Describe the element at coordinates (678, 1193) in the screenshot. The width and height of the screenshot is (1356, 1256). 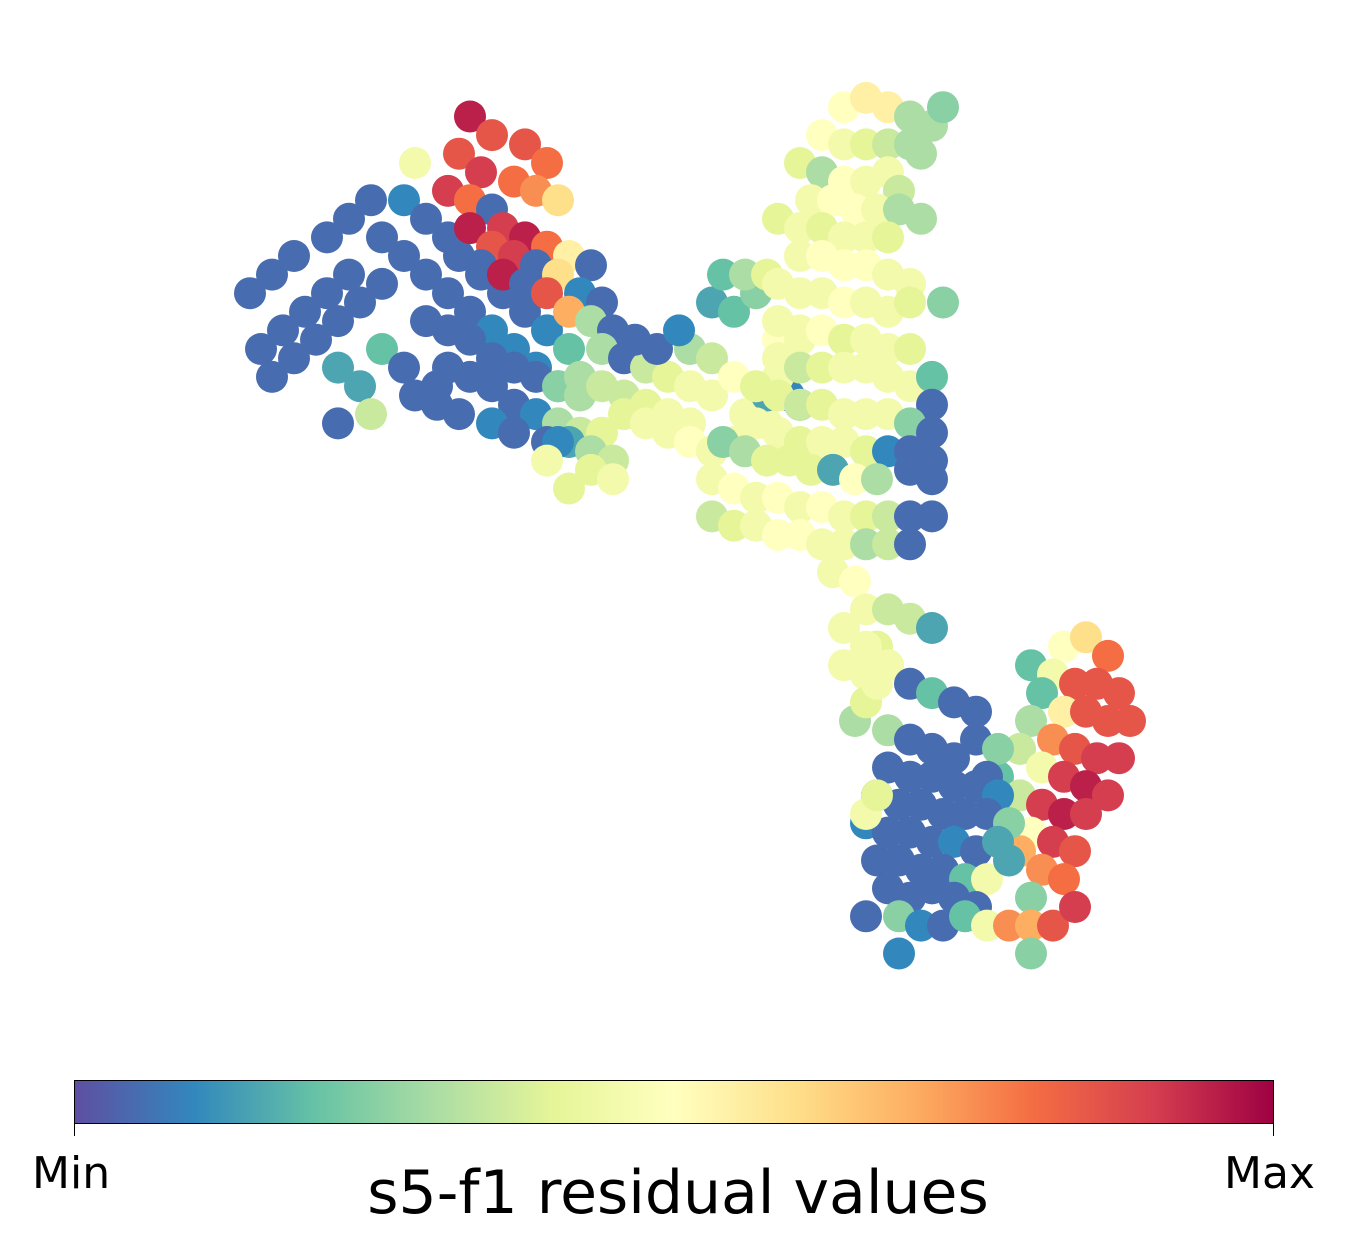
I see `colorbar-title: s5-f1 residual values` at that location.